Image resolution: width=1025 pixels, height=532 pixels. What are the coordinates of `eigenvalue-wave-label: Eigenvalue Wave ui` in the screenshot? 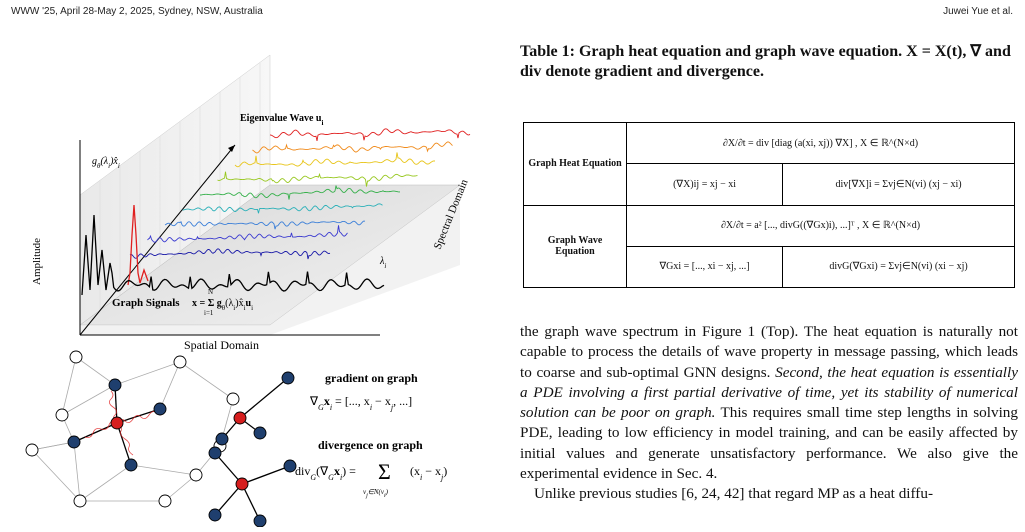 It's located at (282, 120).